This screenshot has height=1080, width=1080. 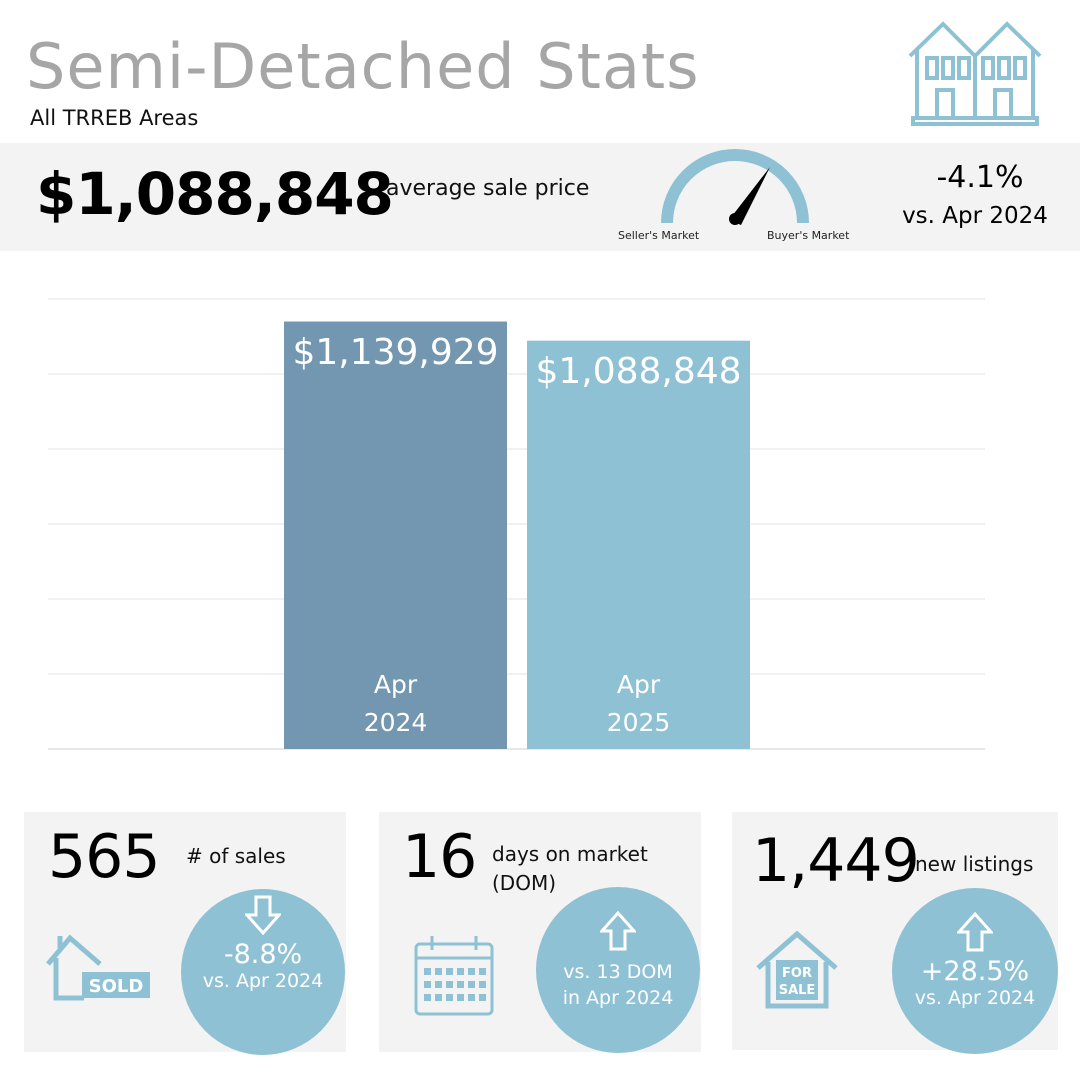 I want to click on bar-apr-2024, so click(x=395, y=535).